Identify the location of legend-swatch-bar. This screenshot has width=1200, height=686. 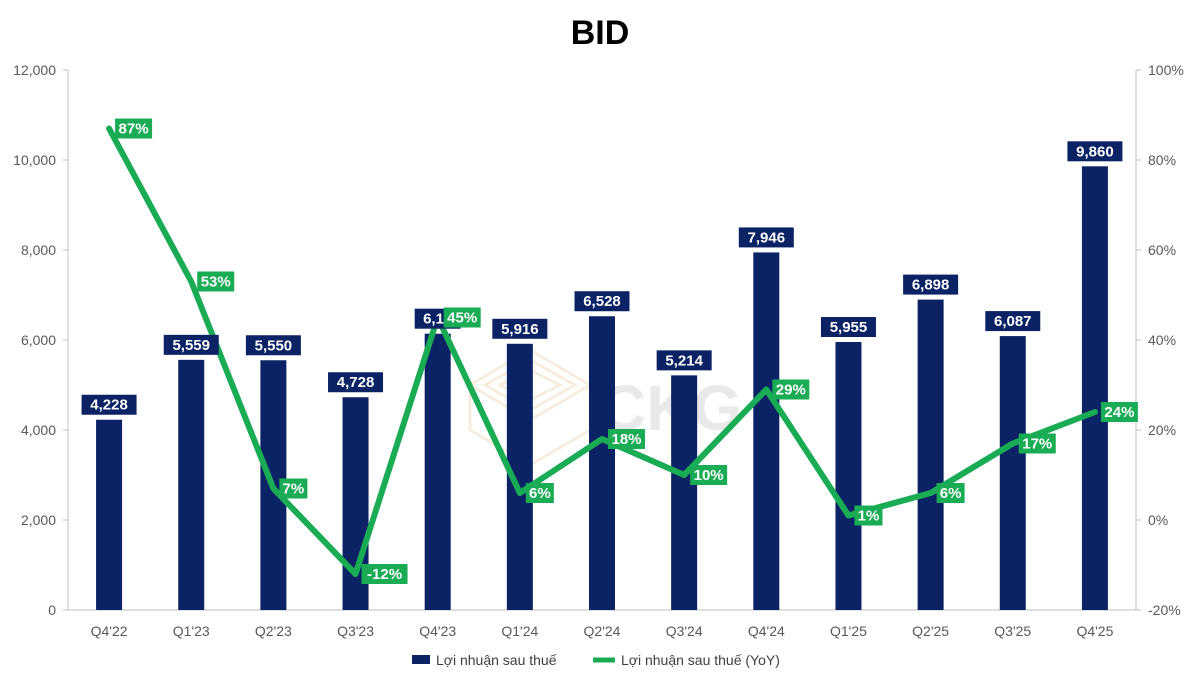
(421, 659).